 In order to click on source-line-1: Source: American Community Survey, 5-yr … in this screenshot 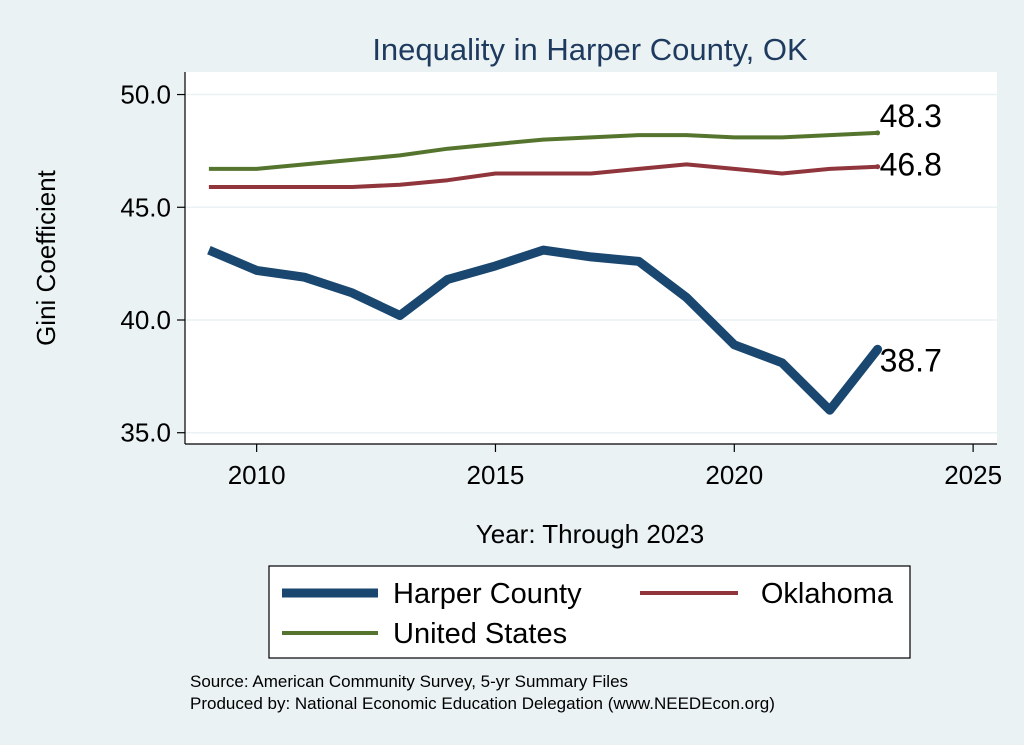, I will do `click(409, 681)`.